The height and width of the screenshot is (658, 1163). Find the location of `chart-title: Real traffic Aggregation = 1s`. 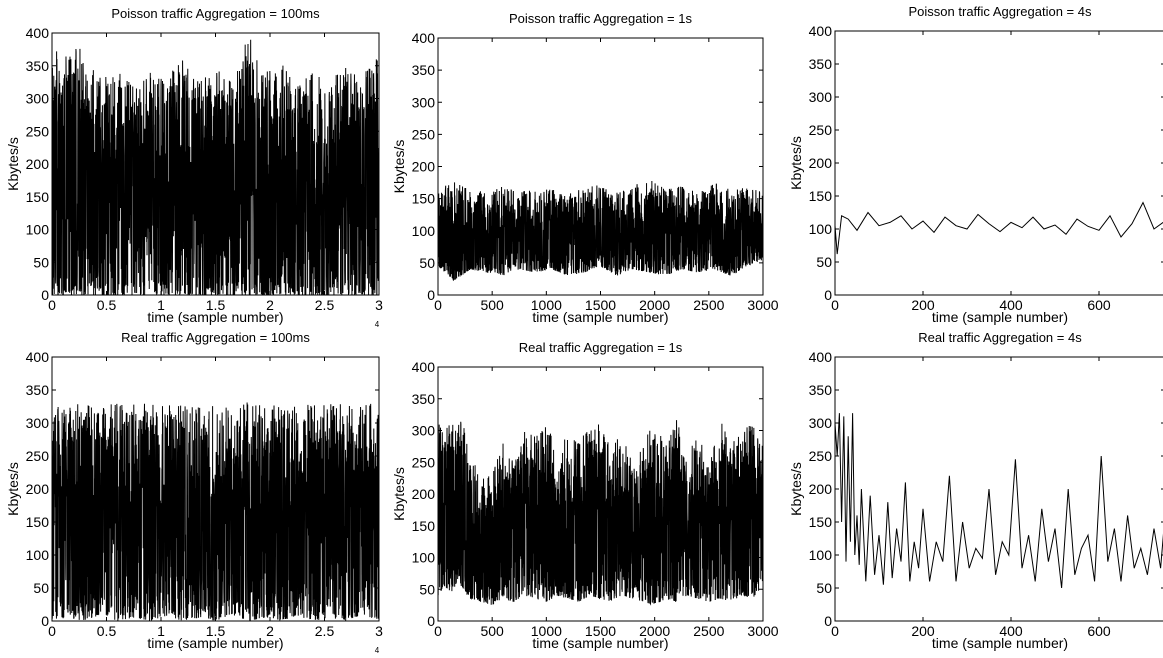

chart-title: Real traffic Aggregation = 1s is located at coordinates (601, 347).